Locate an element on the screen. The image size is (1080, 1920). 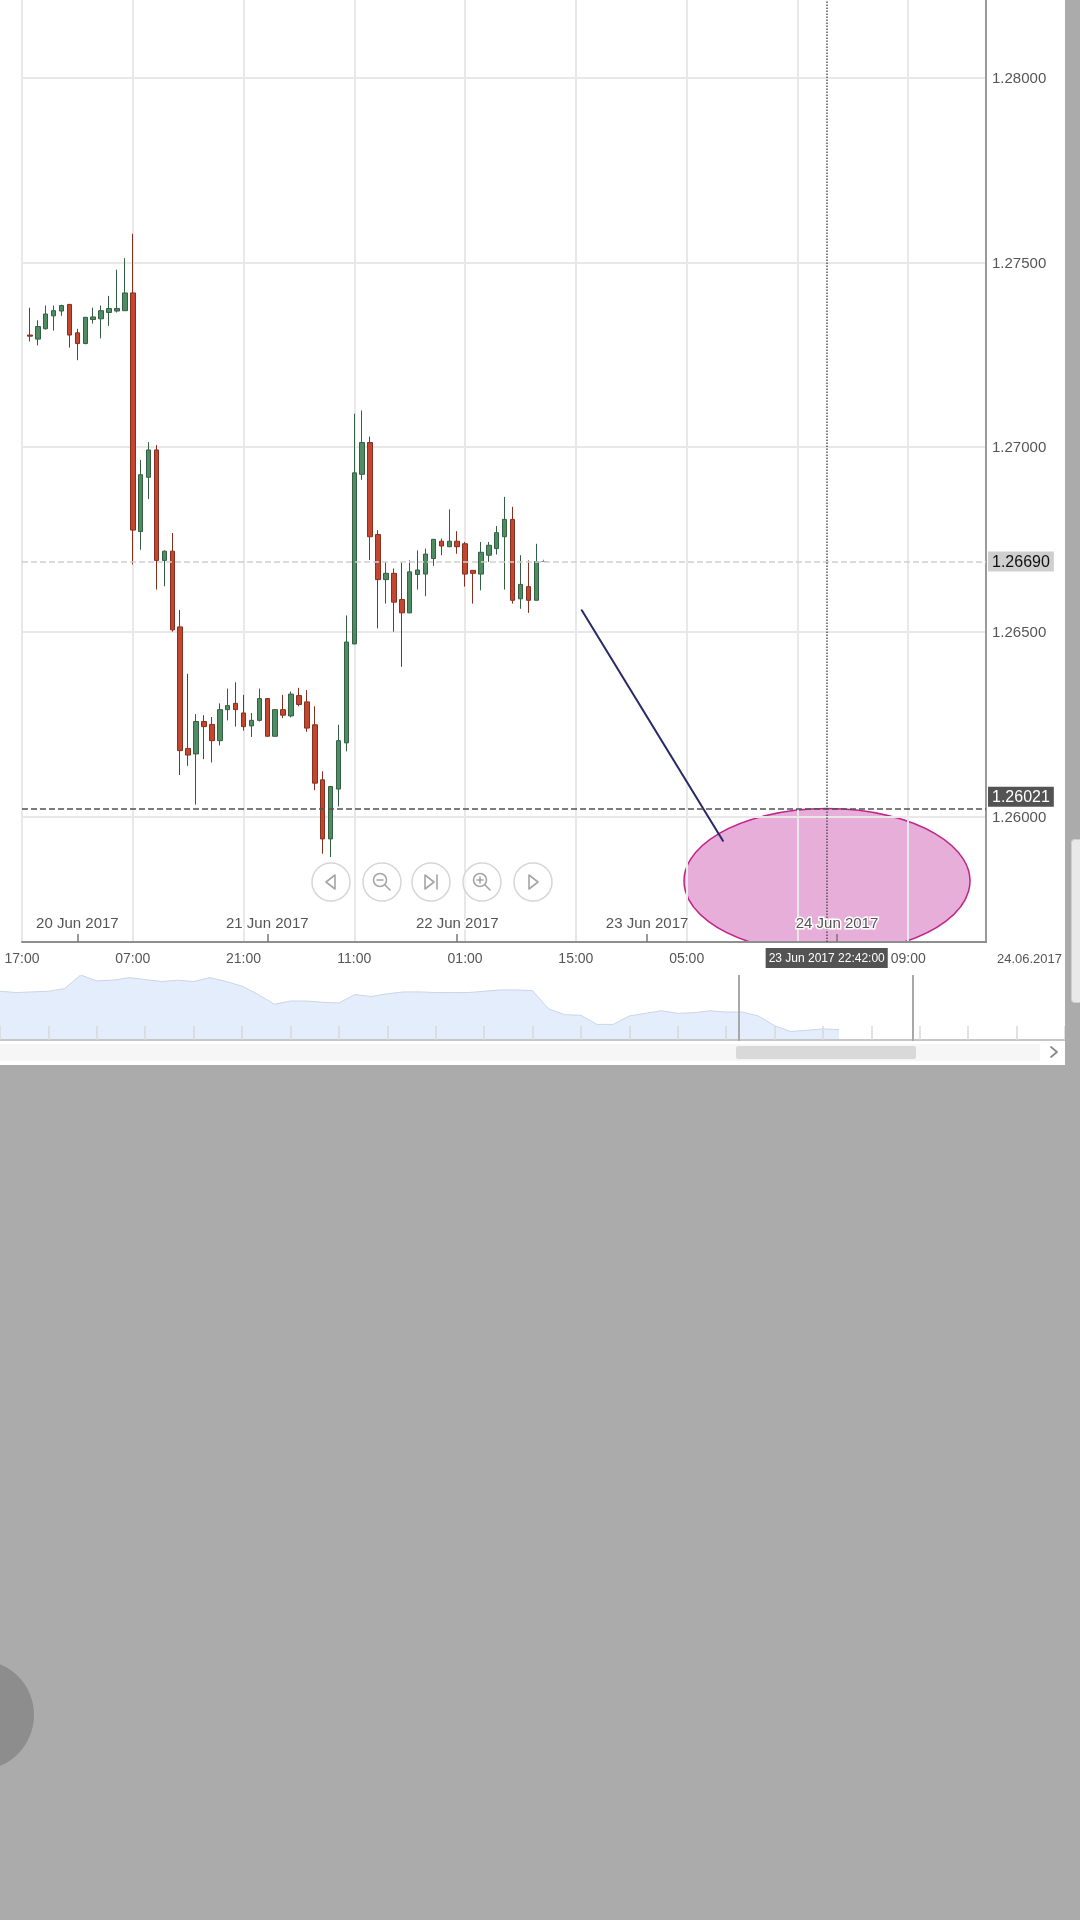
x-tick-label: 01:00 is located at coordinates (465, 958).